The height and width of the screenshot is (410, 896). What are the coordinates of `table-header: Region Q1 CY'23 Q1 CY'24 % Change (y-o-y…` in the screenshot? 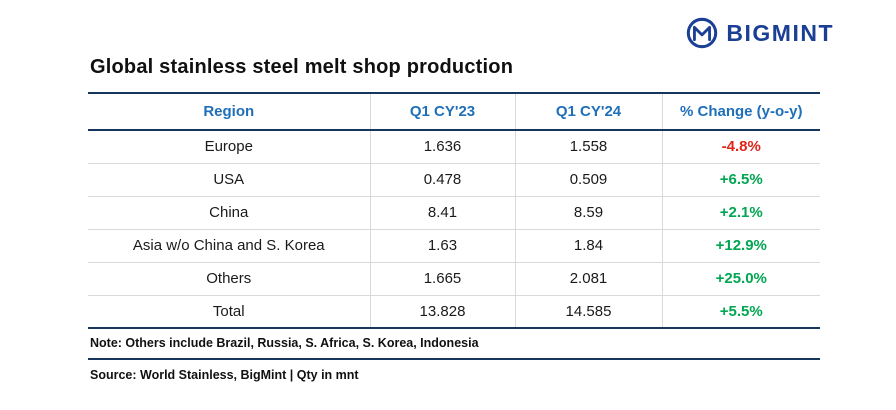 It's located at (454, 111).